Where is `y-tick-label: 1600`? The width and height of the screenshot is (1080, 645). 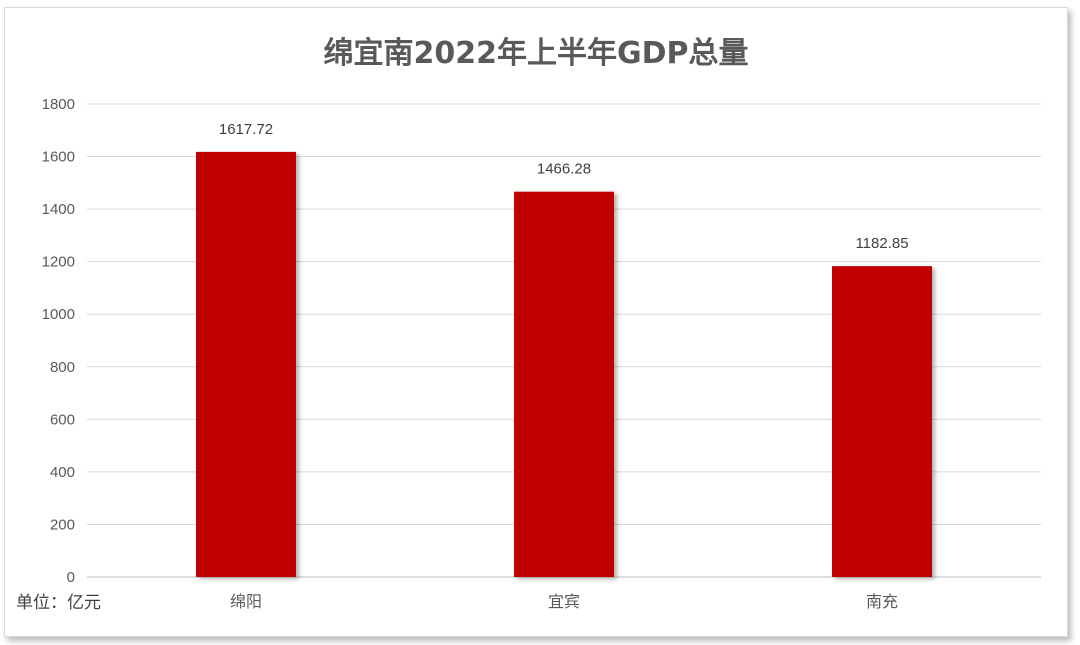 y-tick-label: 1600 is located at coordinates (58, 157).